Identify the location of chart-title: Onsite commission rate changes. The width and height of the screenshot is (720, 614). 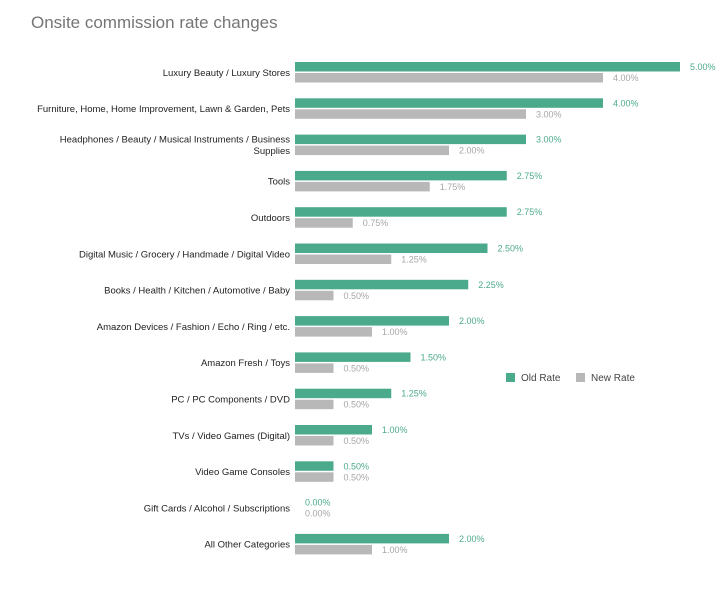
(154, 22).